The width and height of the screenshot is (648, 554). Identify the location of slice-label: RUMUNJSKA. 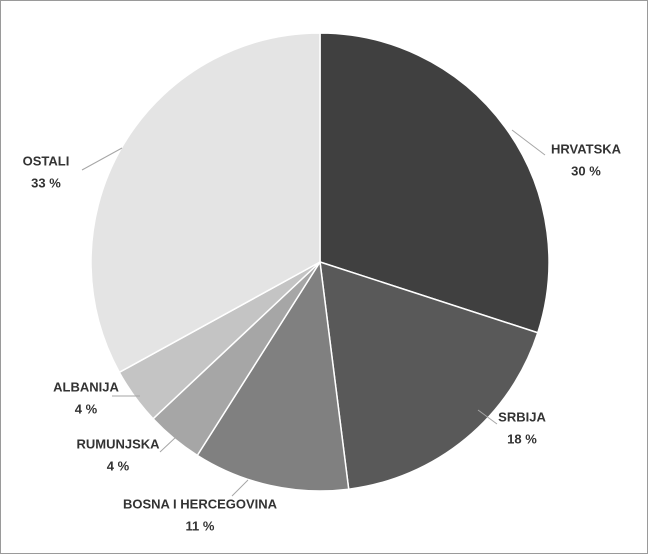
(118, 443).